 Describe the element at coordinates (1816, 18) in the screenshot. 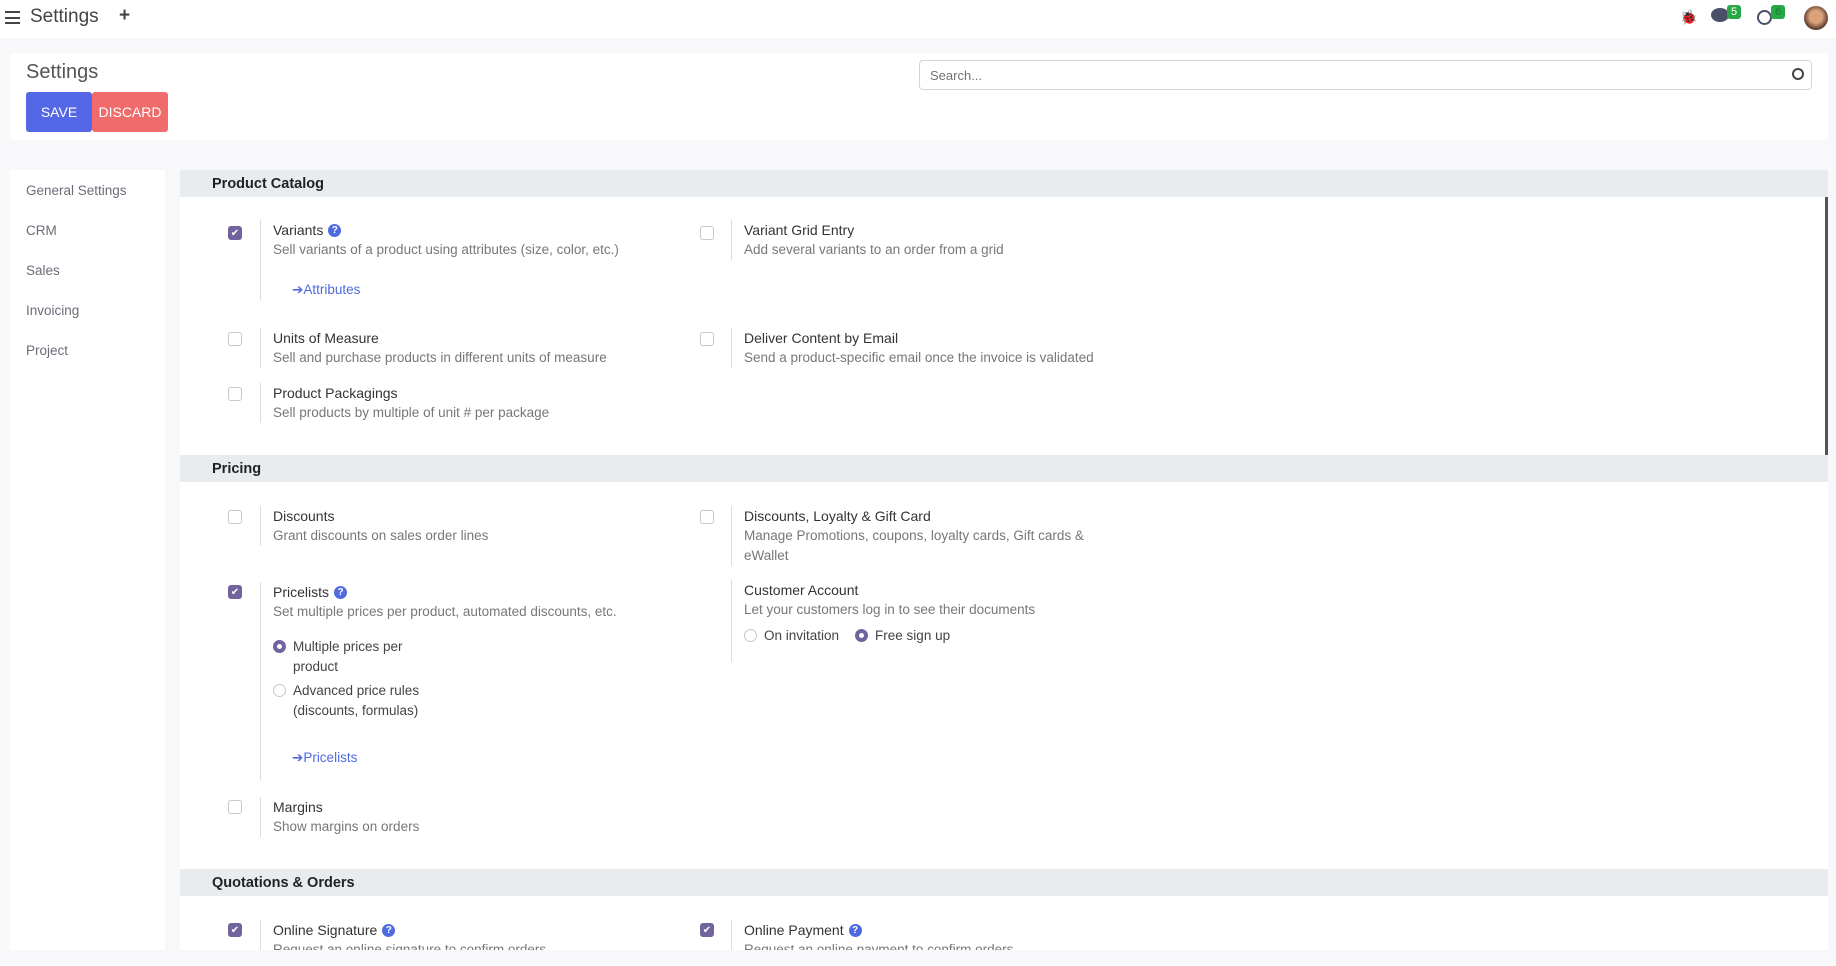

I see `avatar` at that location.